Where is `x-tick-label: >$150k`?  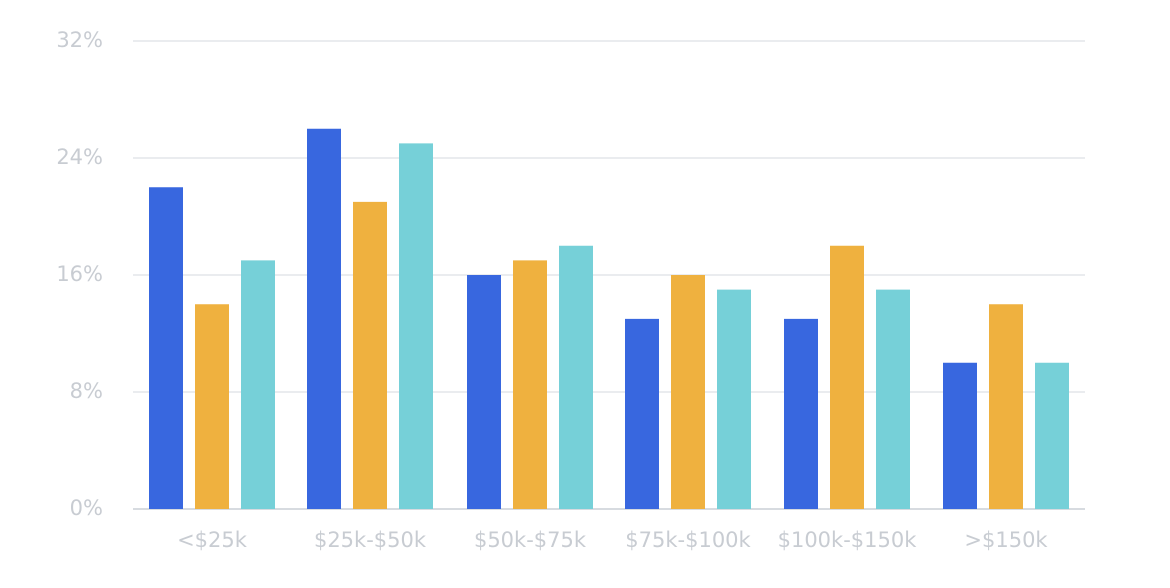 x-tick-label: >$150k is located at coordinates (1006, 540).